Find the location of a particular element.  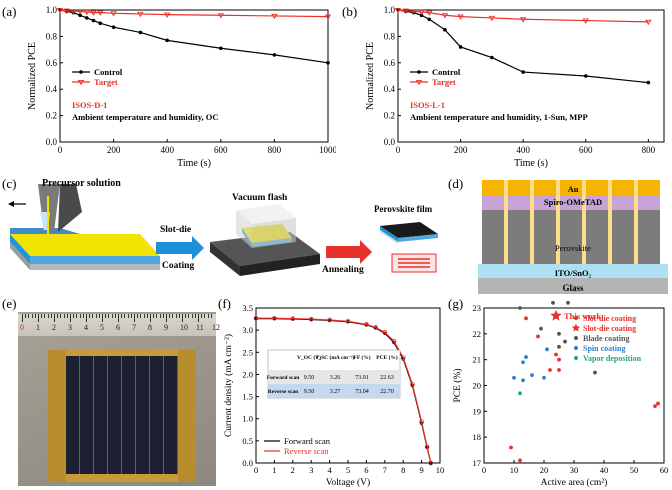

protocol-label: ISOS-L-1 is located at coordinates (427, 105).